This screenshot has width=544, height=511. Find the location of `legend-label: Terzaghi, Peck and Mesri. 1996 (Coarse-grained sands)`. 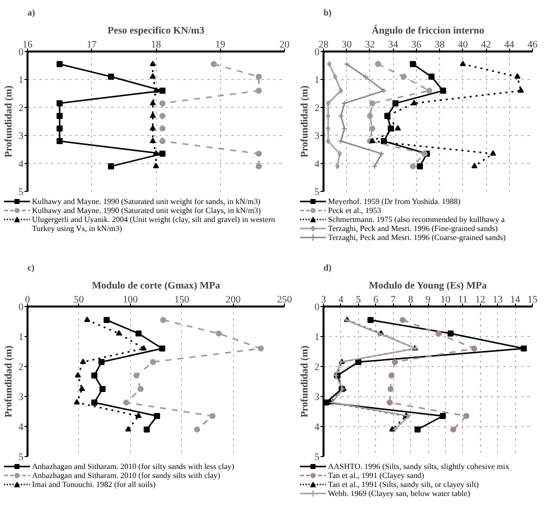

legend-label: Terzaghi, Peck and Mesri. 1996 (Coarse-grained sands) is located at coordinates (417, 237).